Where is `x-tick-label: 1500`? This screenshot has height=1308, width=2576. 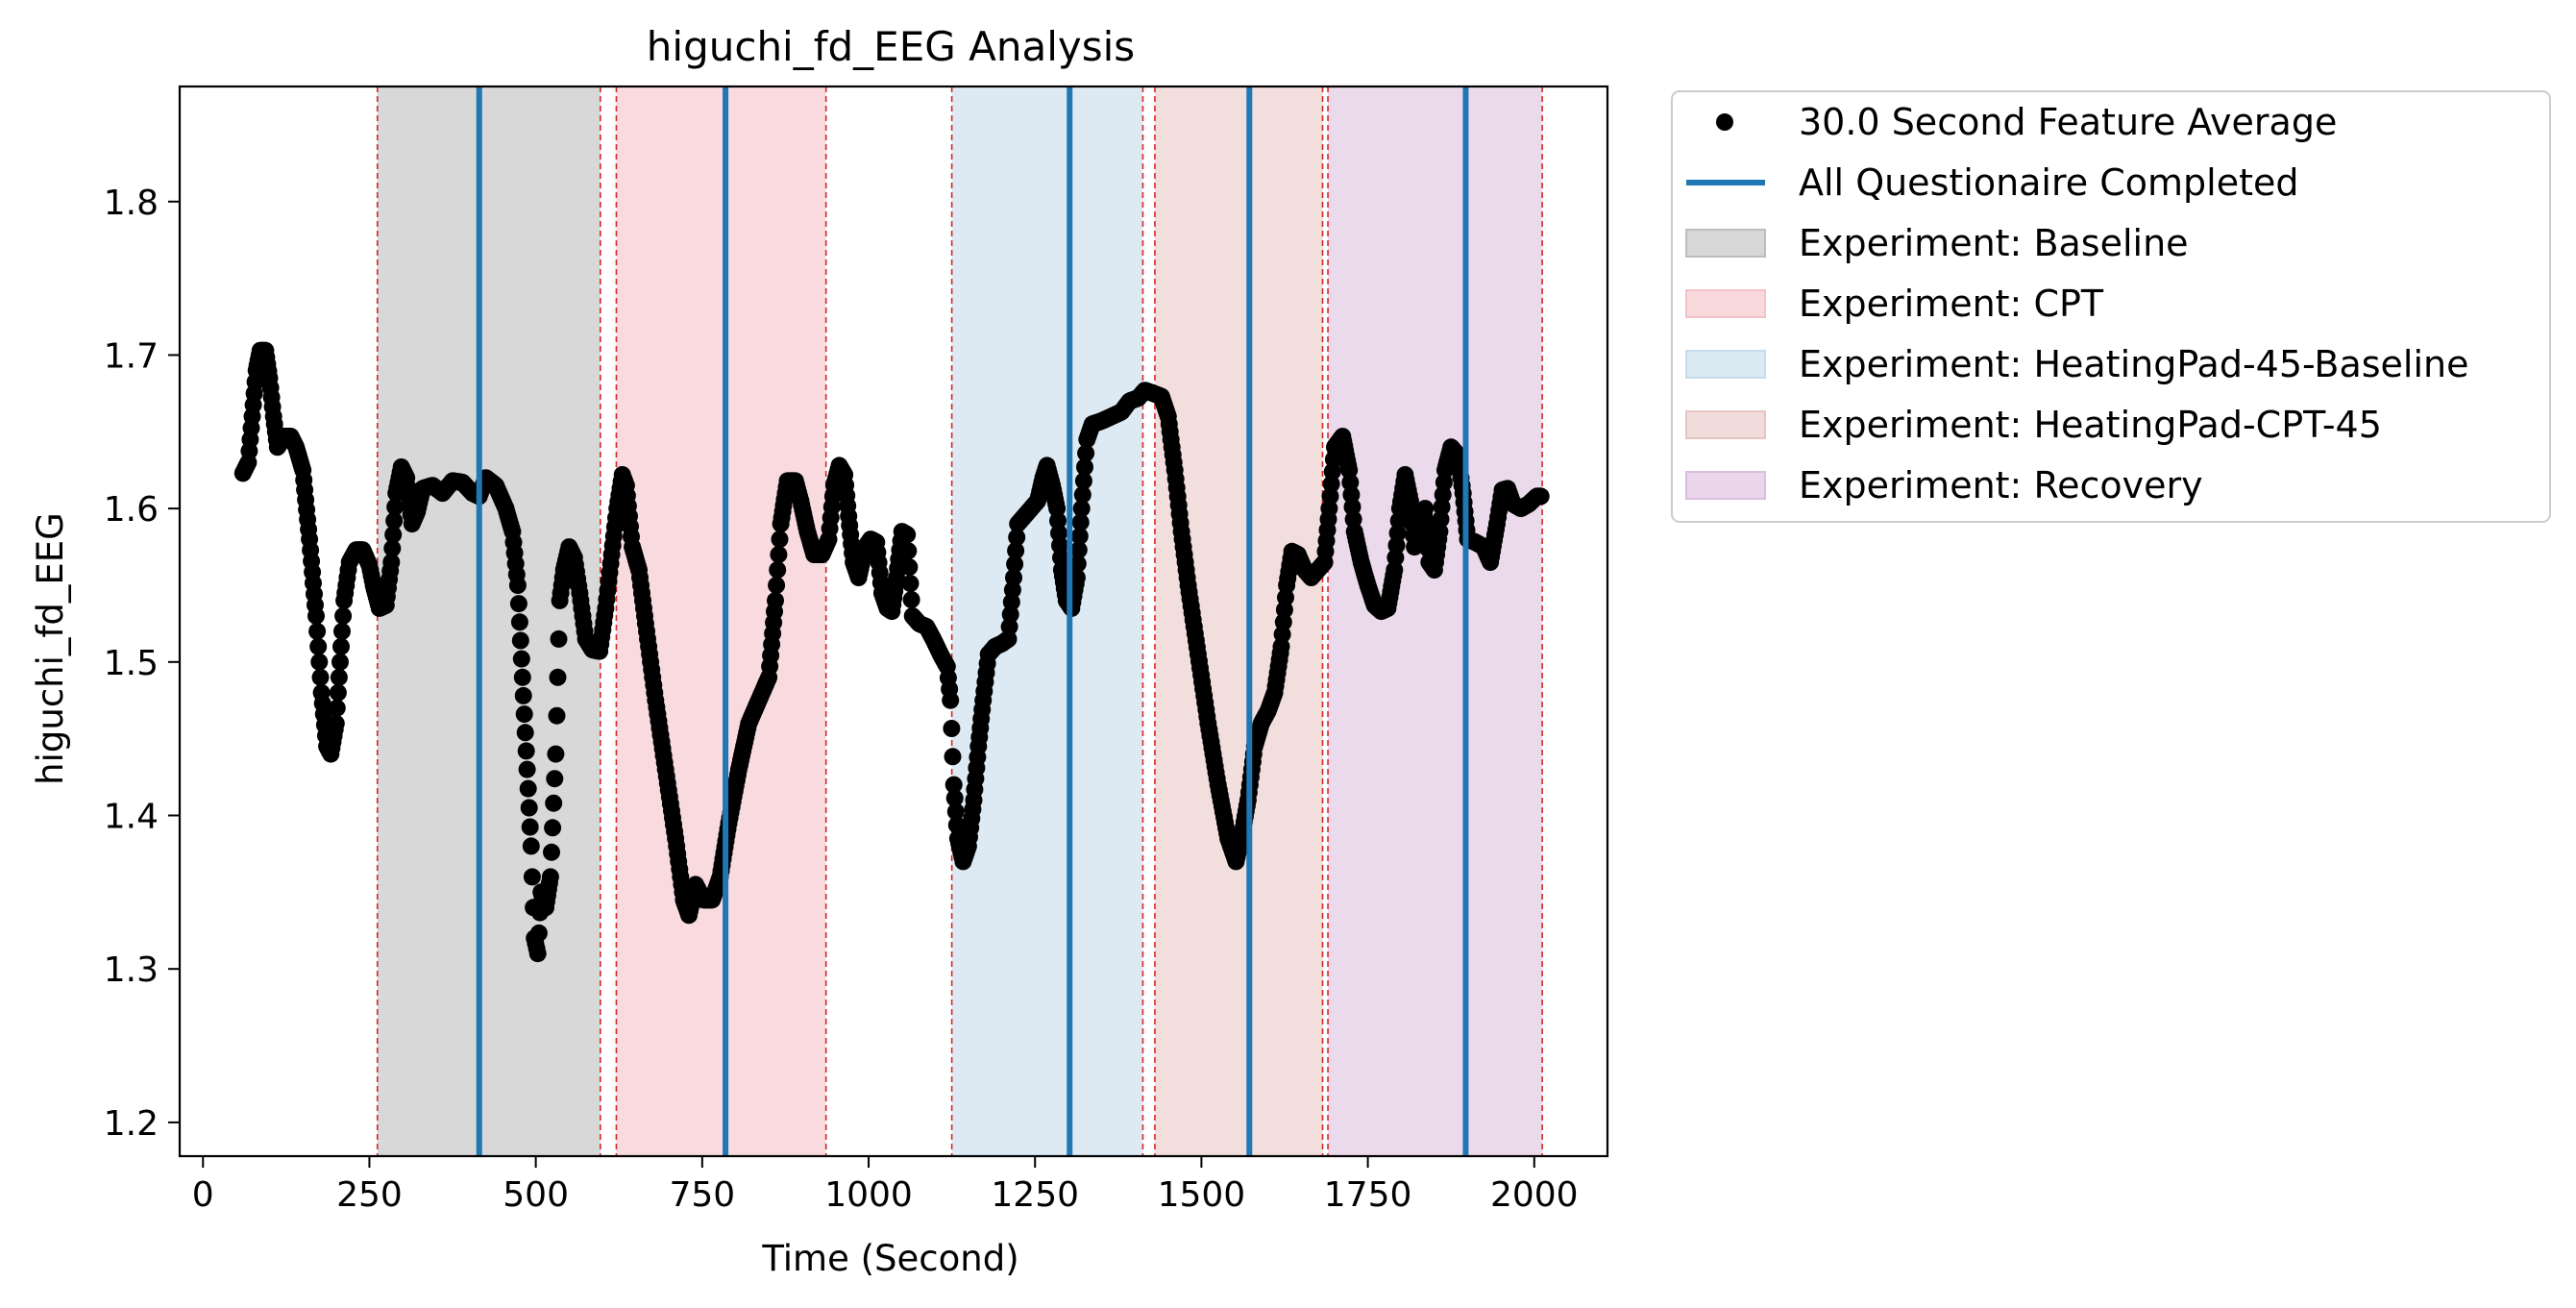 x-tick-label: 1500 is located at coordinates (1202, 1195).